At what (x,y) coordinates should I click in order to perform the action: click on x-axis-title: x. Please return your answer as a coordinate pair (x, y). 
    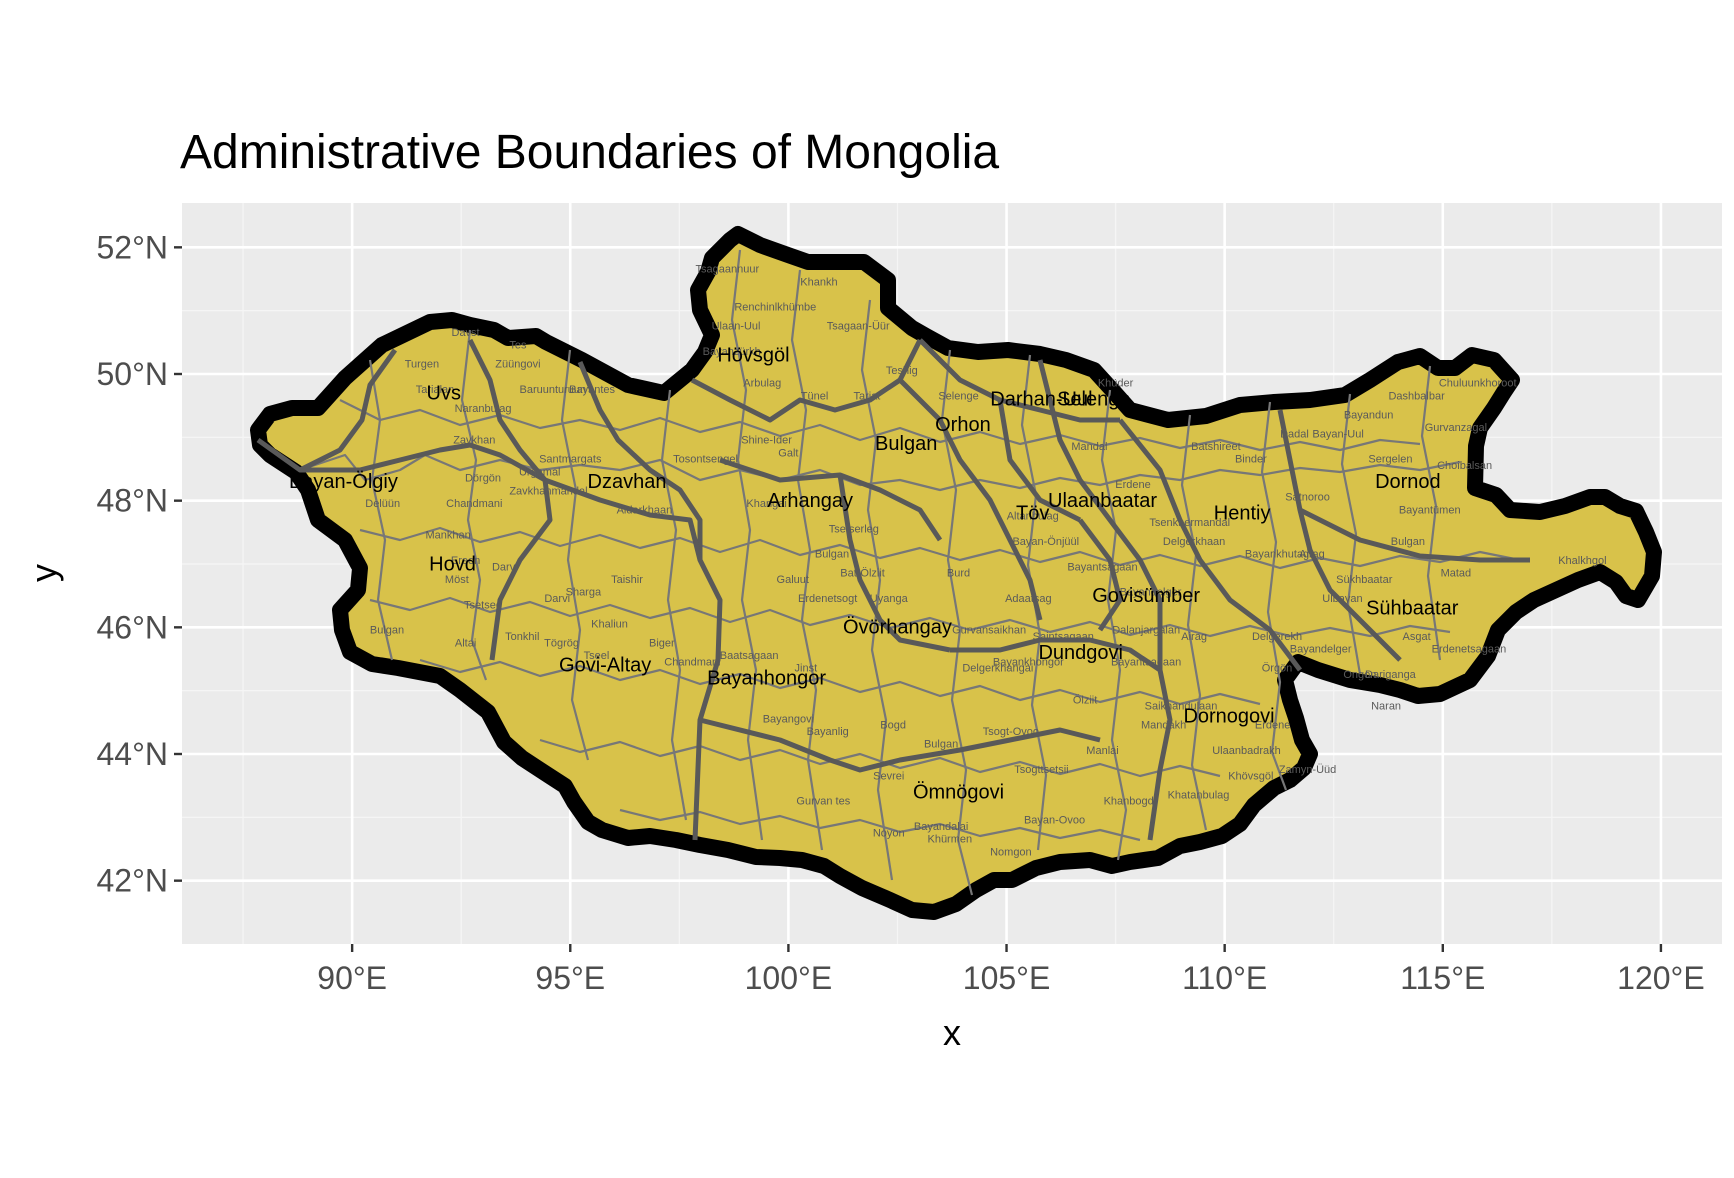
    Looking at the image, I should click on (952, 1032).